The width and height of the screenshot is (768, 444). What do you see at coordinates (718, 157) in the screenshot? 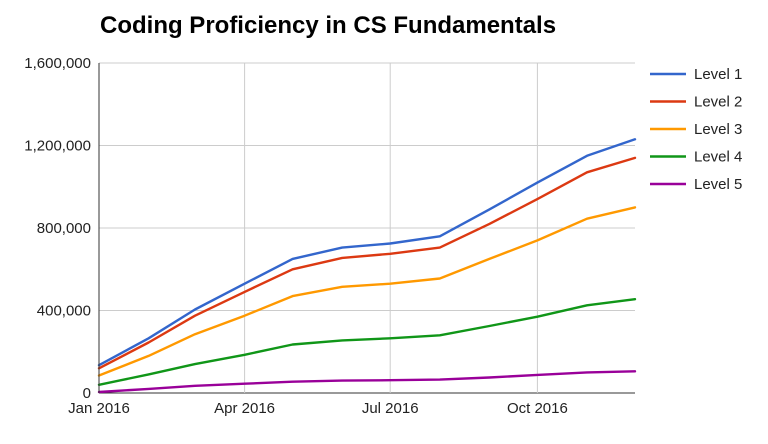
I see `legend-label: Level 4` at bounding box center [718, 157].